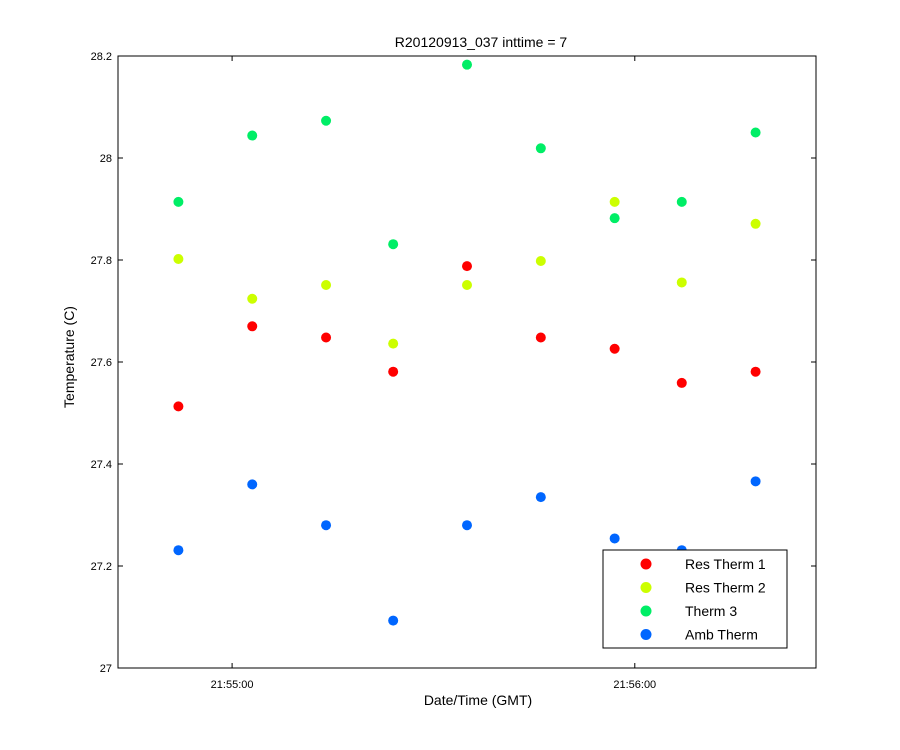 The image size is (900, 750). What do you see at coordinates (725, 564) in the screenshot?
I see `legend-label-res-therm-1: Res Therm 1` at bounding box center [725, 564].